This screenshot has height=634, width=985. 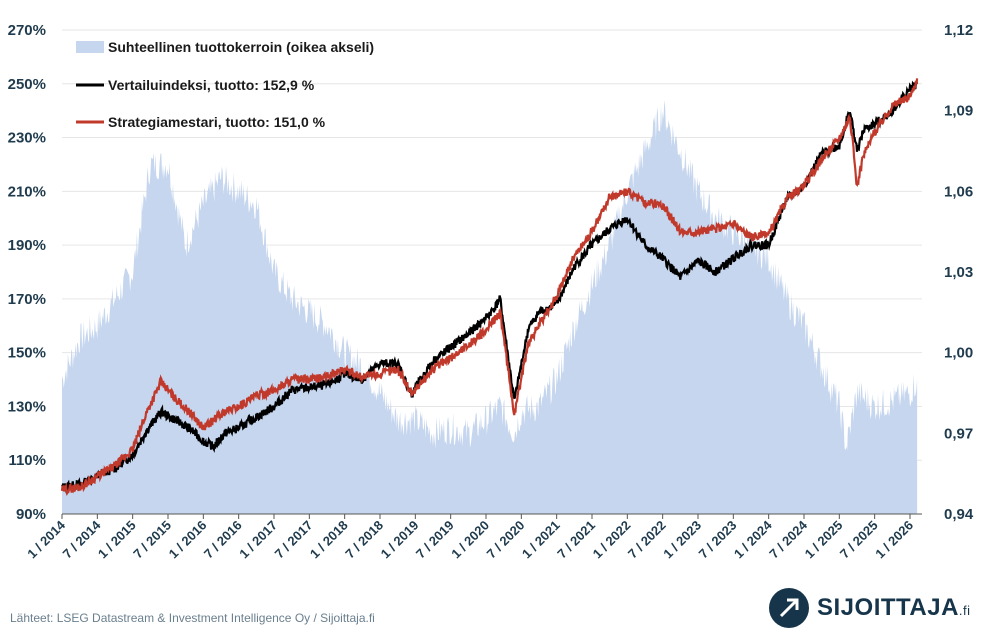 What do you see at coordinates (27, 245) in the screenshot?
I see `left-tick-label: 190%` at bounding box center [27, 245].